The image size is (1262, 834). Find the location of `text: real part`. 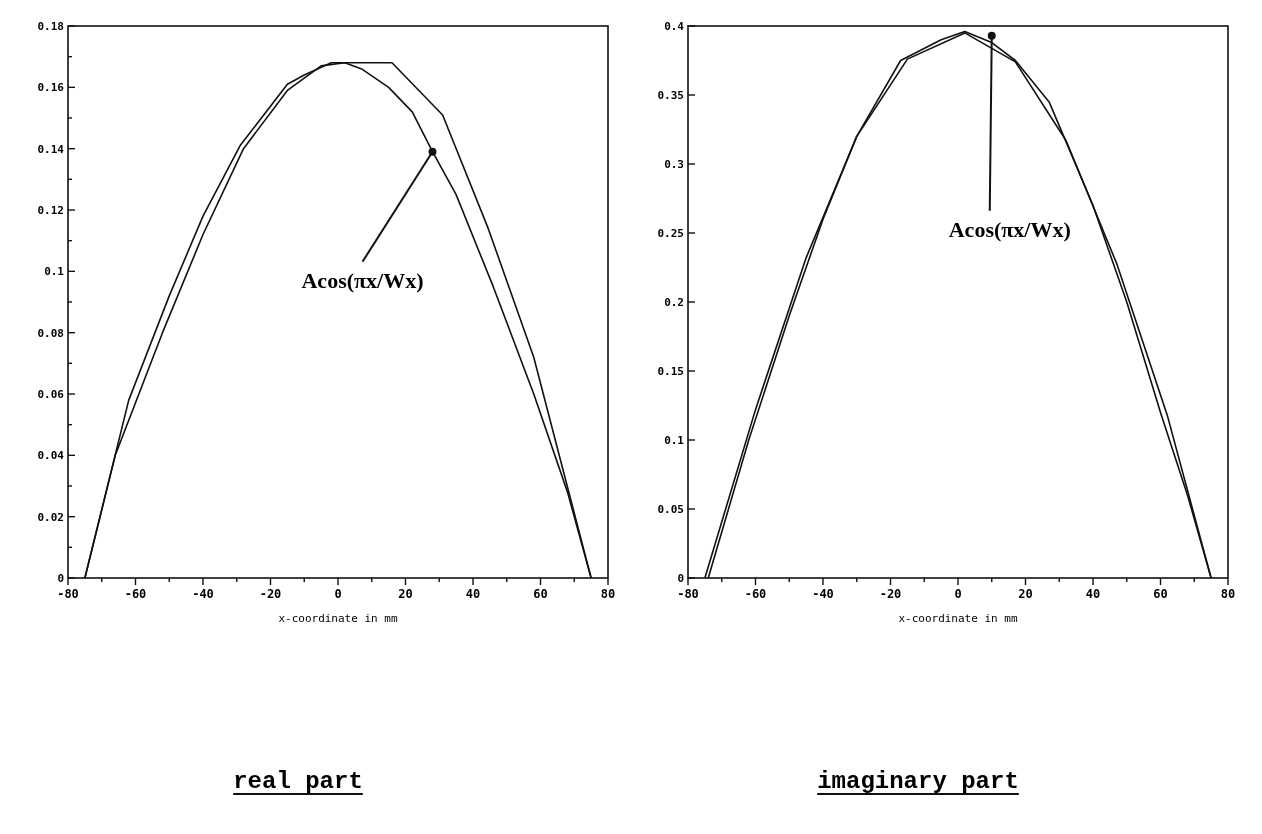

text: real part is located at coordinates (298, 781).